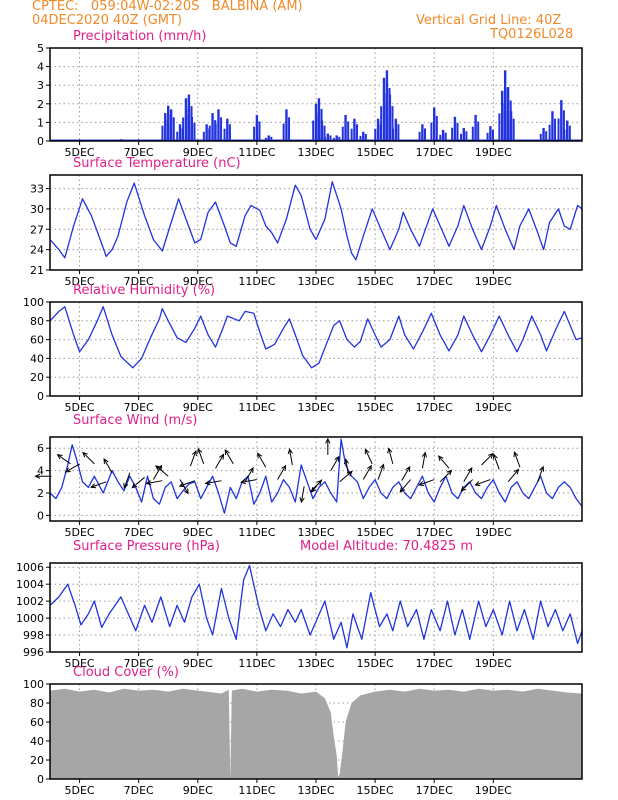 This screenshot has height=800, width=618. Describe the element at coordinates (40, 67) in the screenshot. I see `y-tick-label: 4` at that location.